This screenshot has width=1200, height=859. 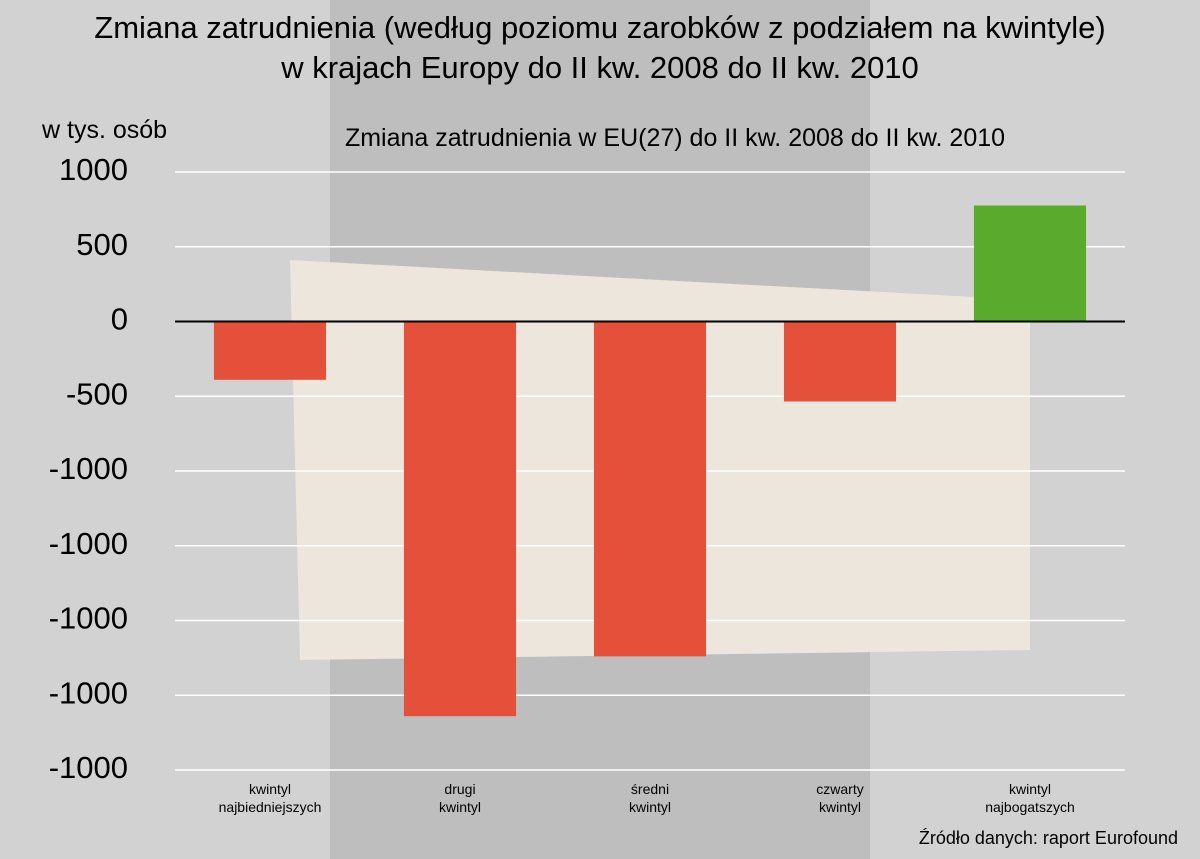 What do you see at coordinates (119, 319) in the screenshot?
I see `y-tick-label: 0` at bounding box center [119, 319].